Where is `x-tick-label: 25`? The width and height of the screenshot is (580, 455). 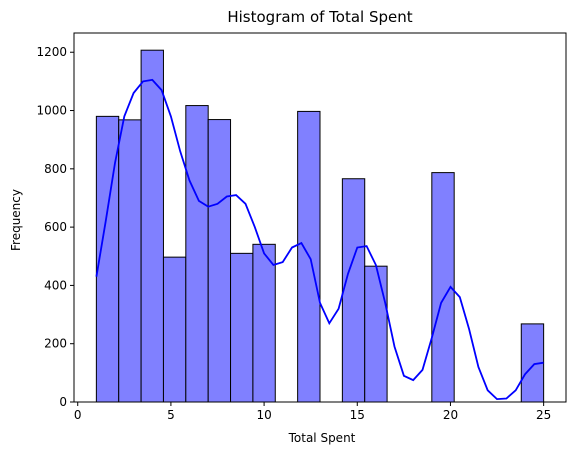 x-tick-label: 25 is located at coordinates (543, 415).